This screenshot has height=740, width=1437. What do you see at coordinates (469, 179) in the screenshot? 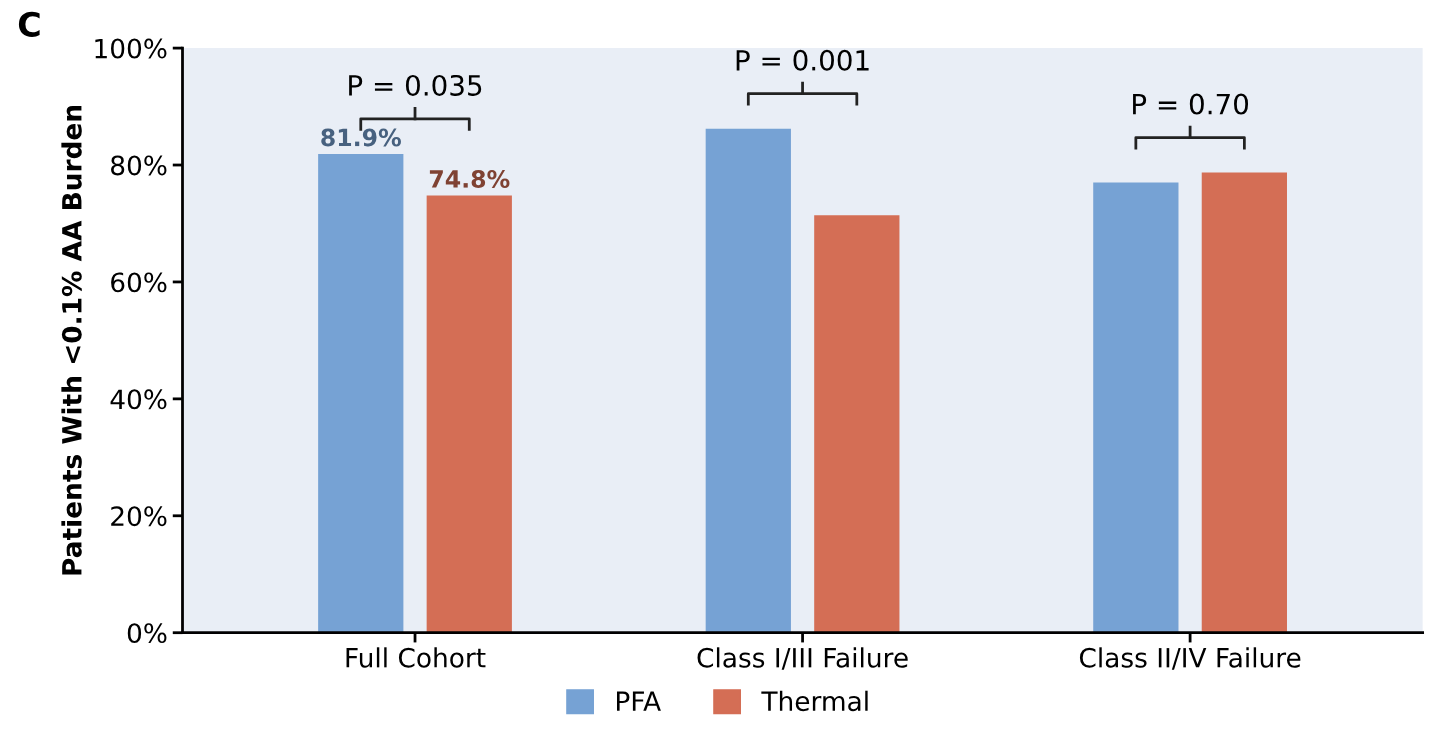
I see `data-label: 74.8%` at bounding box center [469, 179].